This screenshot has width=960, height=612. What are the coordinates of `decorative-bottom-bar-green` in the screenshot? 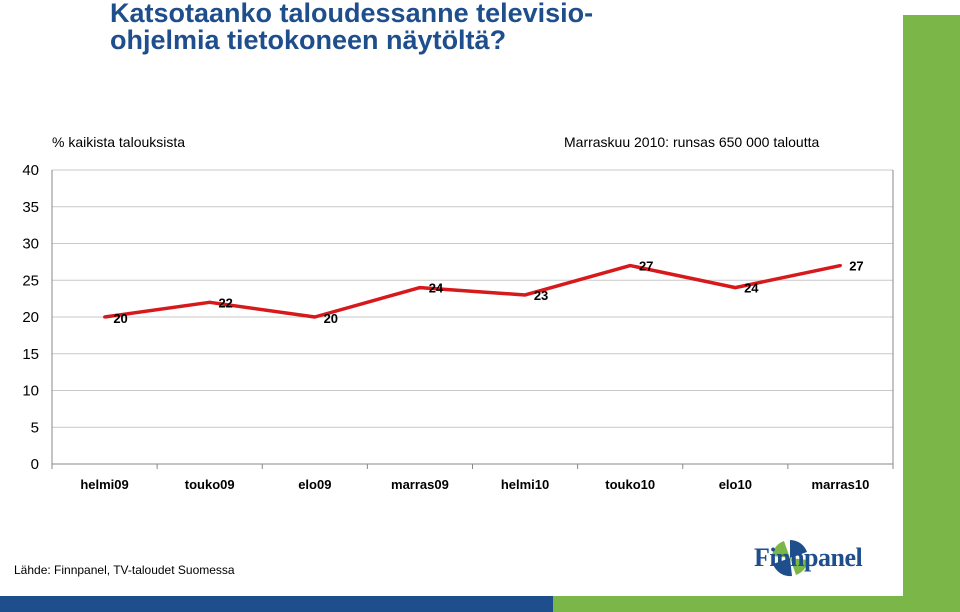 It's located at (728, 604).